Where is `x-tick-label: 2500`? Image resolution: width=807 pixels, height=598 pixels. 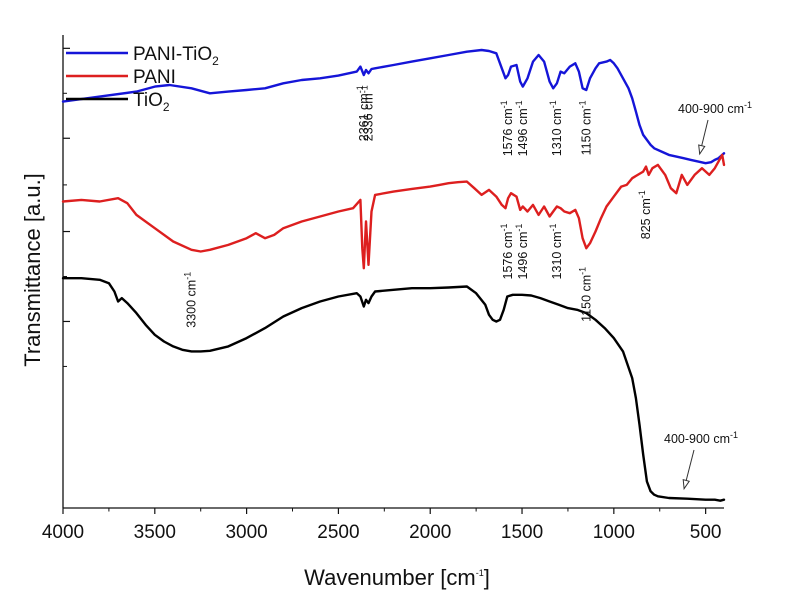 x-tick-label: 2500 is located at coordinates (338, 532).